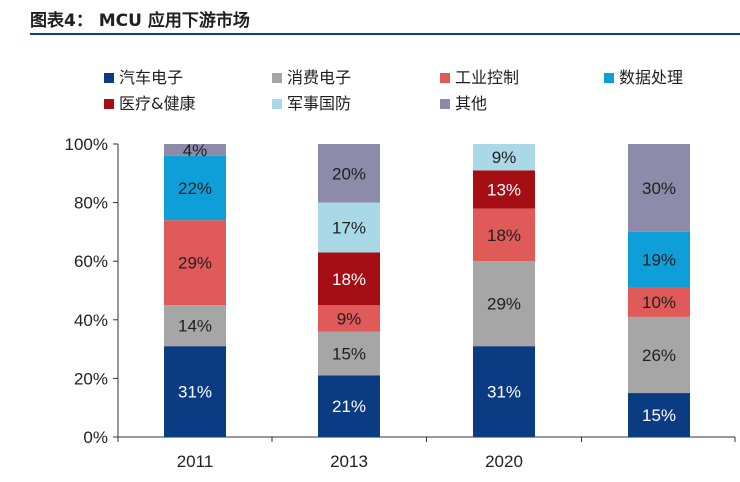 This screenshot has height=482, width=740. What do you see at coordinates (157, 103) in the screenshot?
I see `legend-label: 医疗&健康` at bounding box center [157, 103].